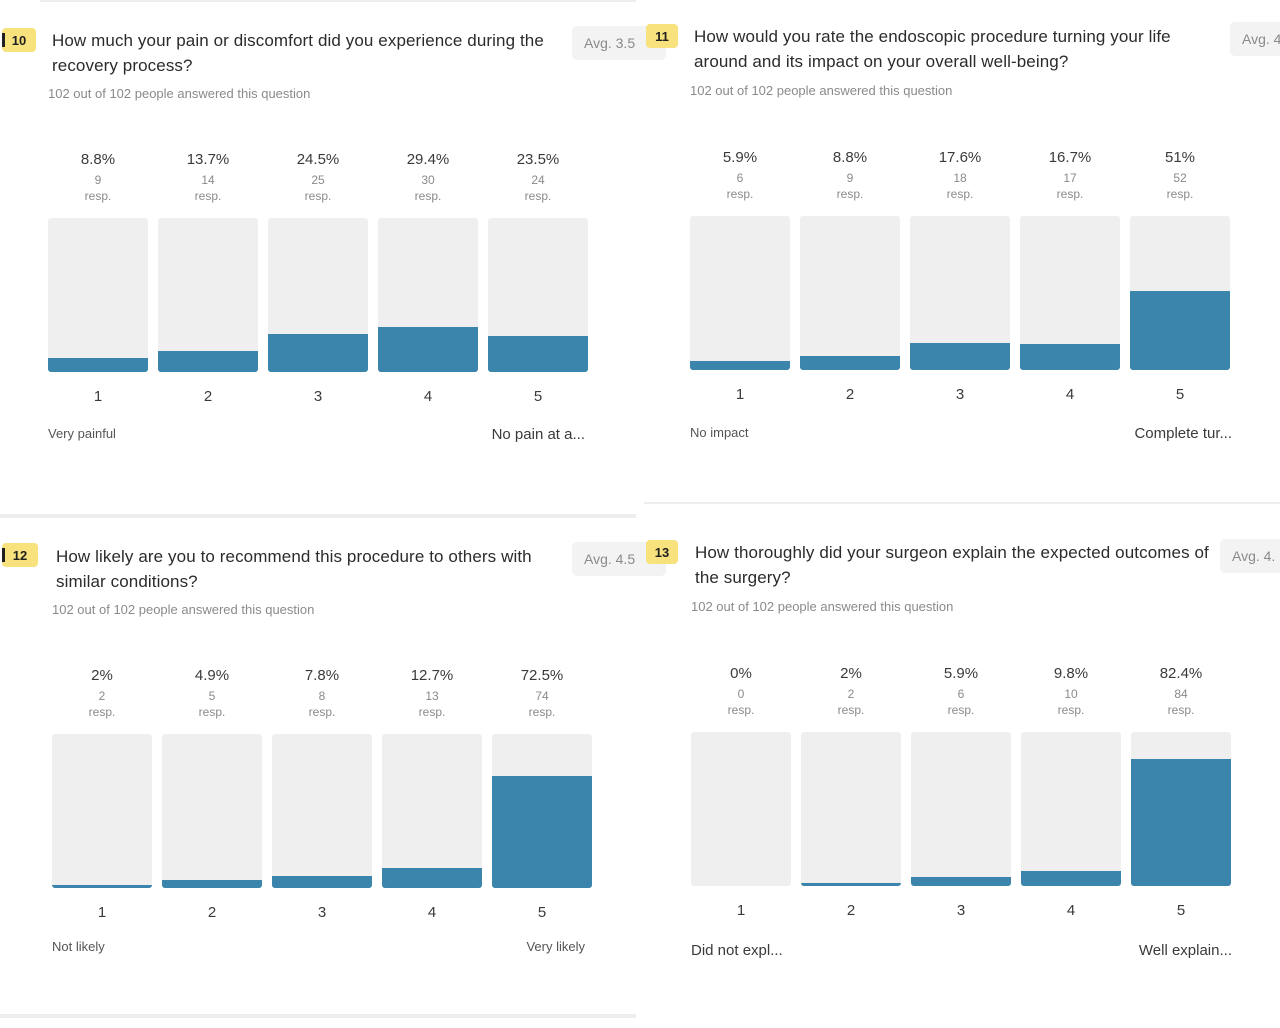 The width and height of the screenshot is (1280, 1028). Describe the element at coordinates (741, 694) in the screenshot. I see `bar-count-label: 0` at that location.